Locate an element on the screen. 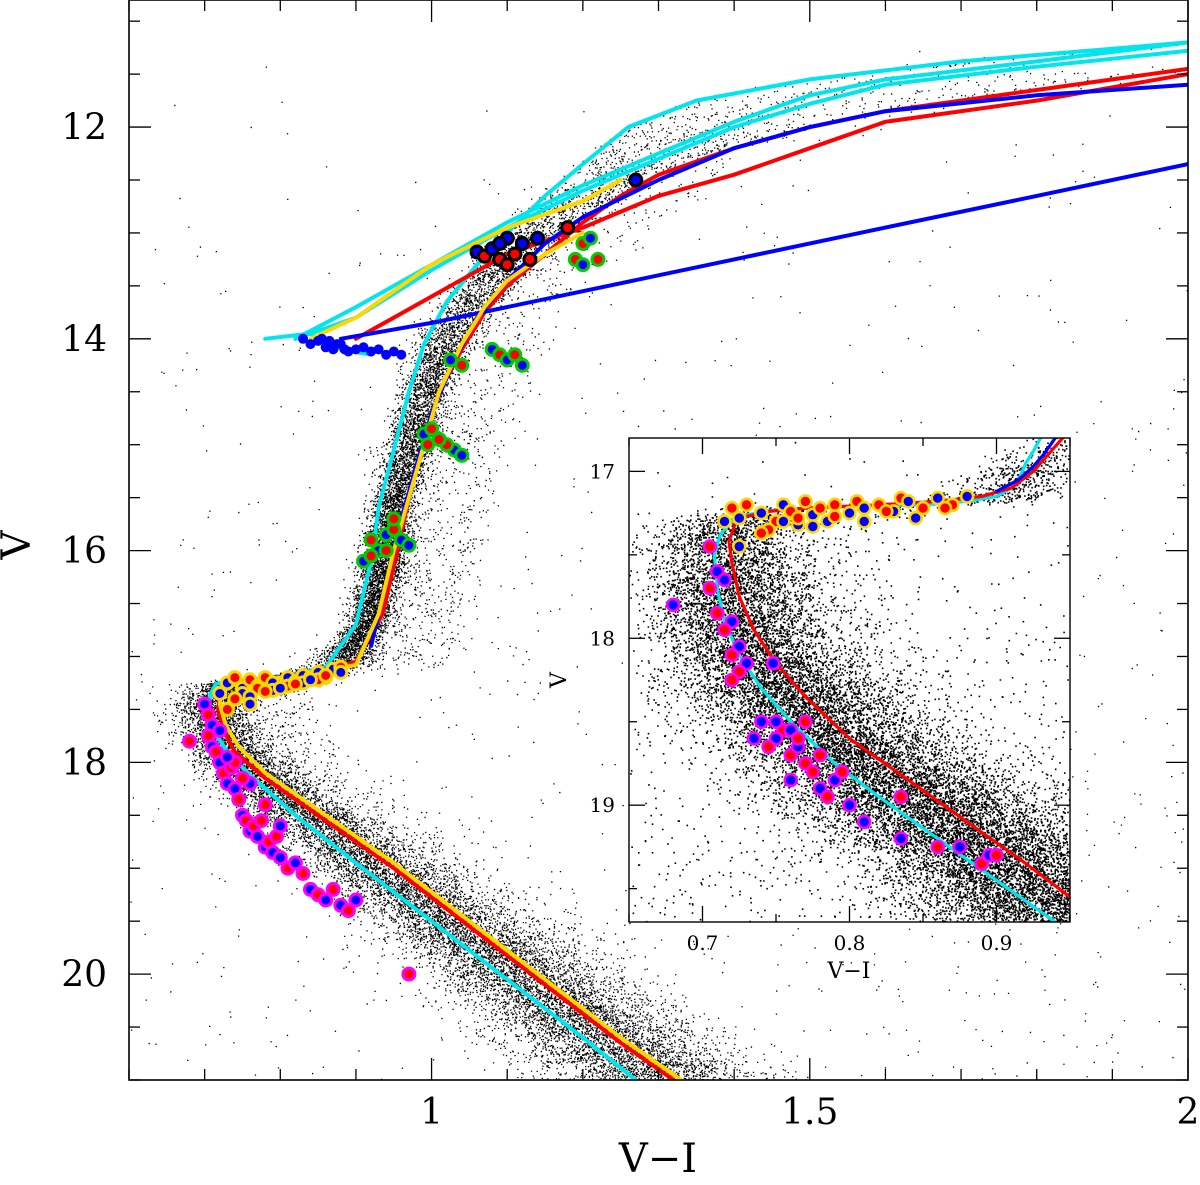 This screenshot has height=1185, width=1200. y-tick-label: 19 is located at coordinates (602, 805).